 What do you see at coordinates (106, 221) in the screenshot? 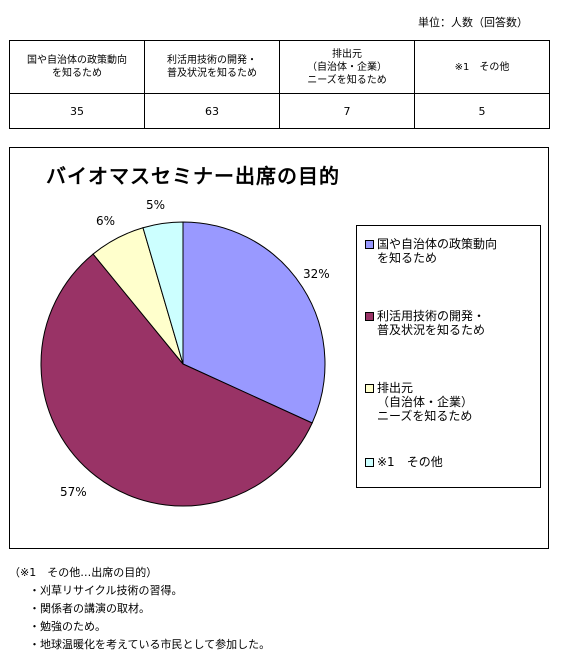
I see `pie-percent-label-2: 6%` at bounding box center [106, 221].